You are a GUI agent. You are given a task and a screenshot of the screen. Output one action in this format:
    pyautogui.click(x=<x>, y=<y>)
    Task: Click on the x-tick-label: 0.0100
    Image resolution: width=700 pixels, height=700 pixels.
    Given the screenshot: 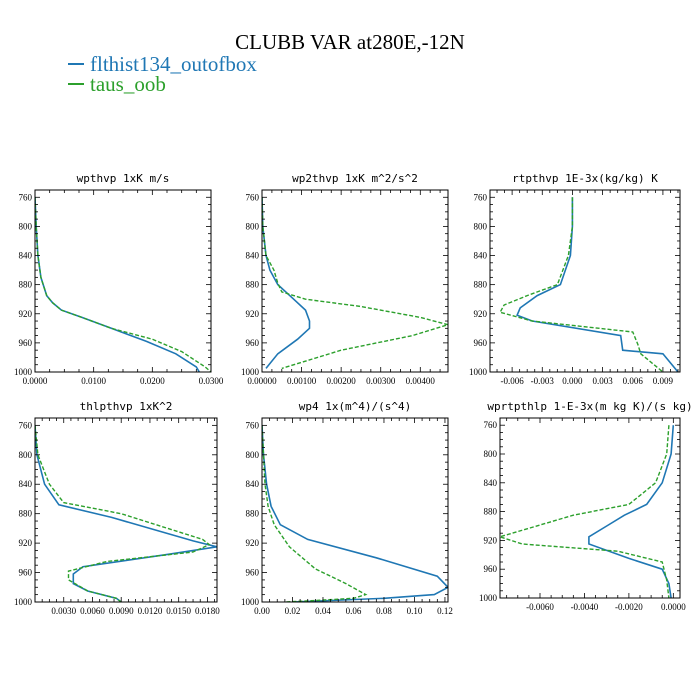 What is the action you would take?
    pyautogui.click(x=93, y=381)
    